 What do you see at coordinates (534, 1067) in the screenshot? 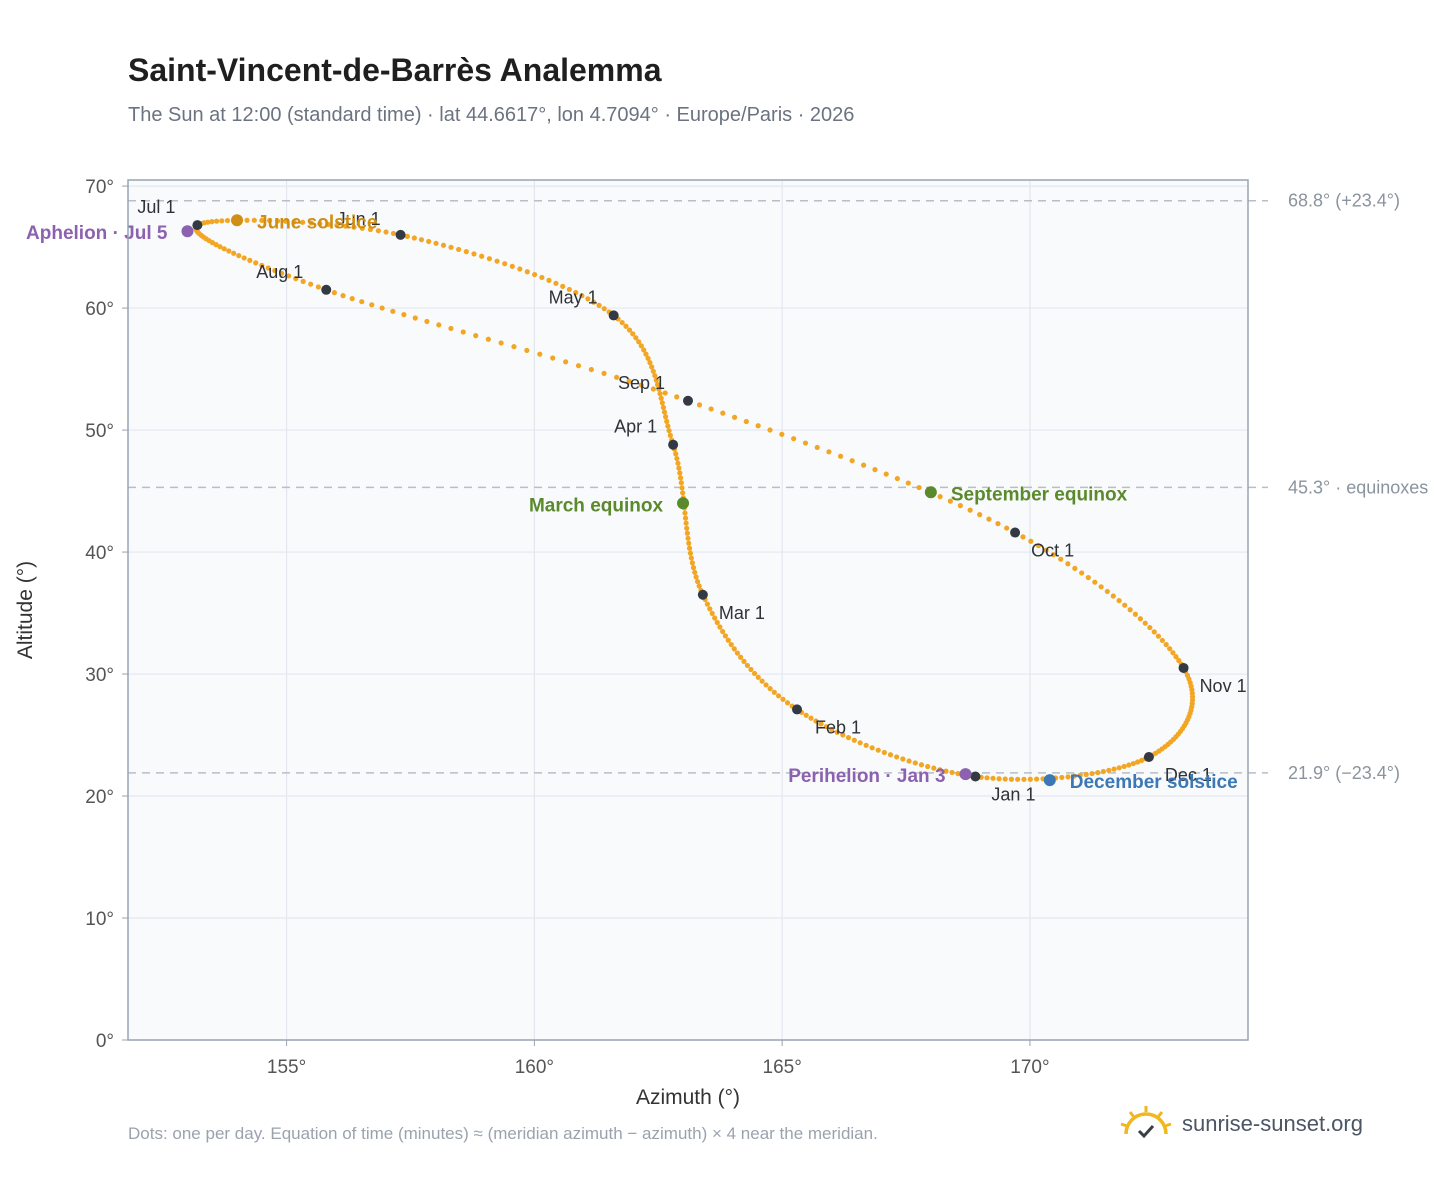
I see `x-tick-label: 160°` at bounding box center [534, 1067].